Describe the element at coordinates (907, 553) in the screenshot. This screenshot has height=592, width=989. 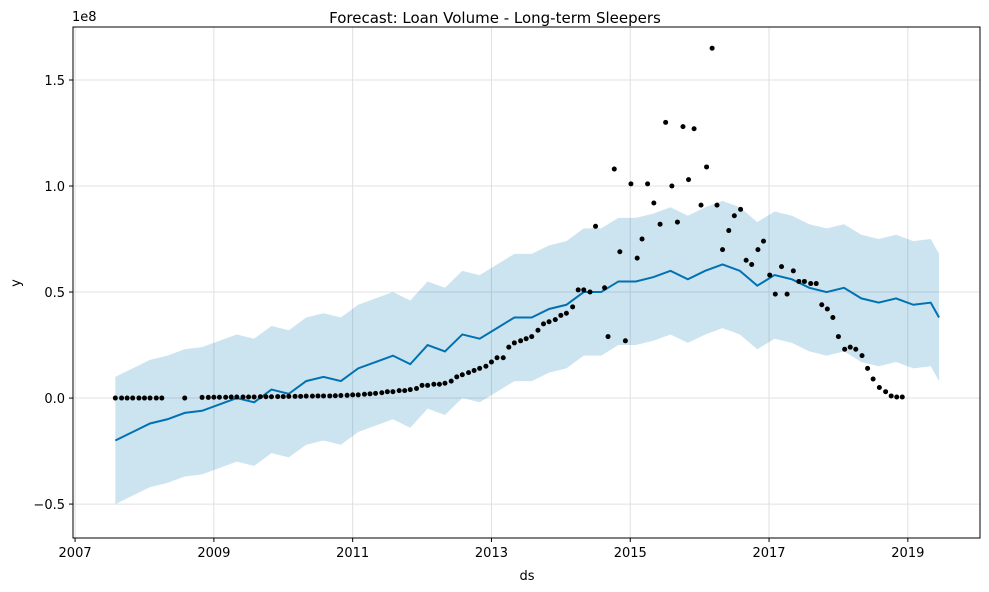
I see `x-tick-label: 2019` at that location.